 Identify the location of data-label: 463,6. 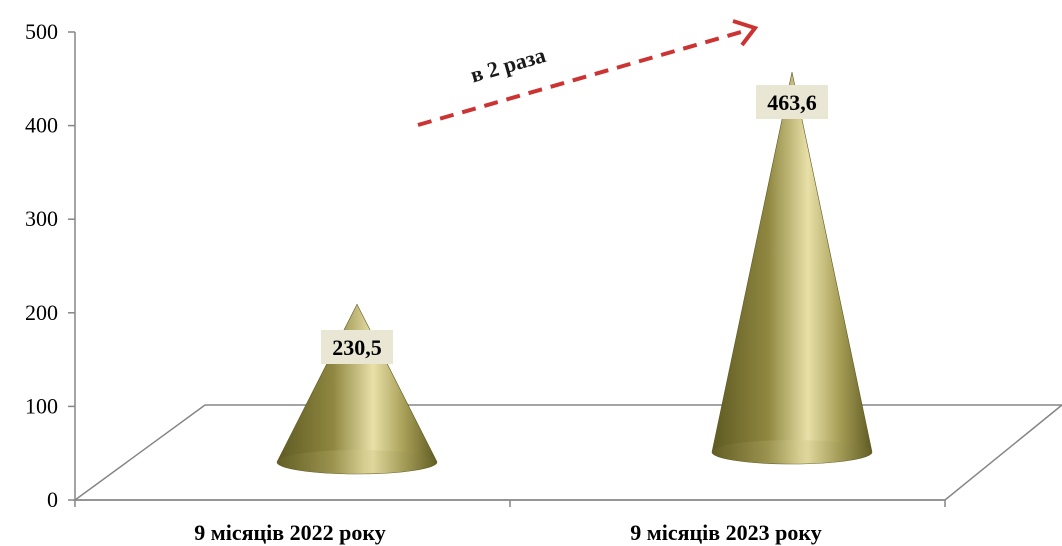
(792, 102).